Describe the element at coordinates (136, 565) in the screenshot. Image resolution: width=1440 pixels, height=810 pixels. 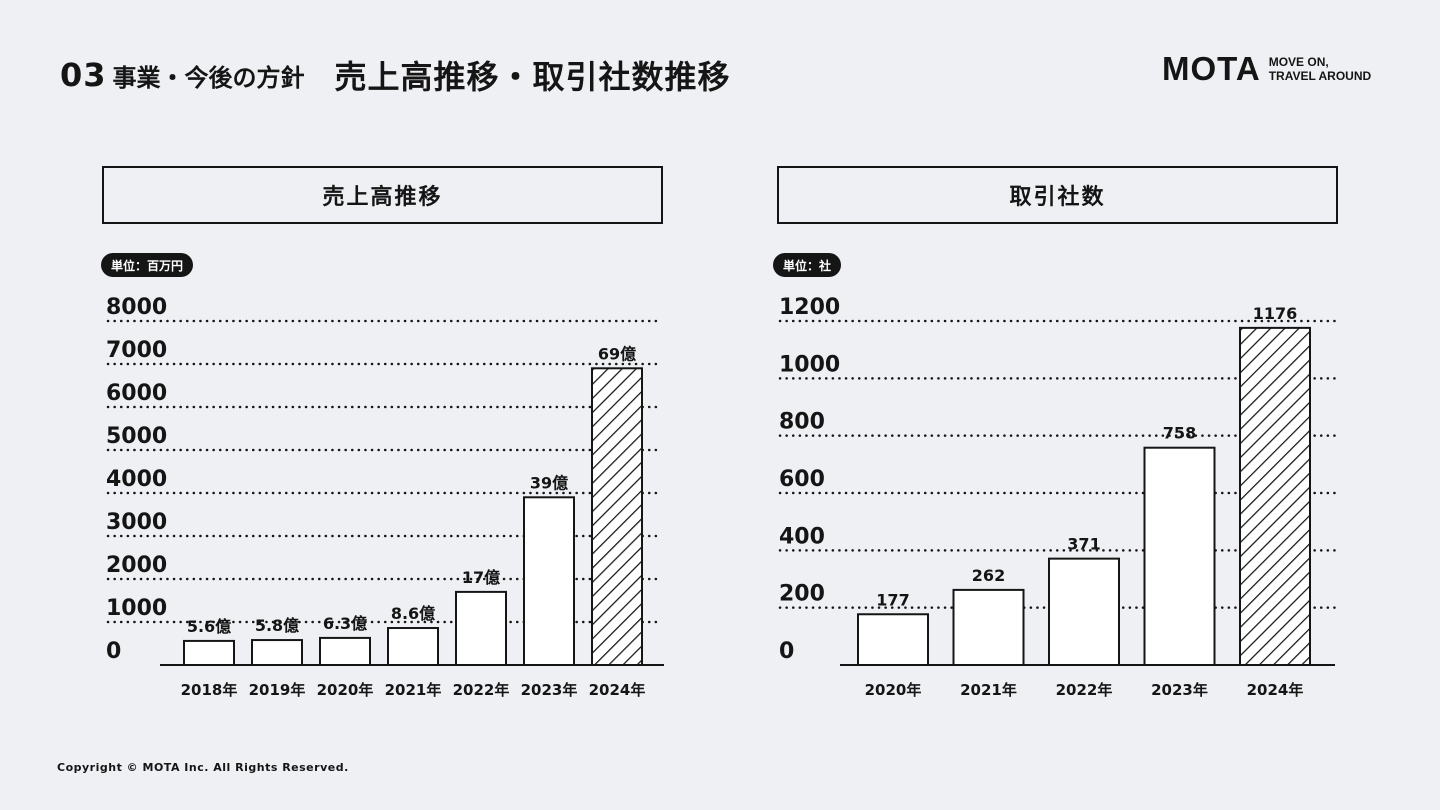
I see `y-tick-label: 2000` at that location.